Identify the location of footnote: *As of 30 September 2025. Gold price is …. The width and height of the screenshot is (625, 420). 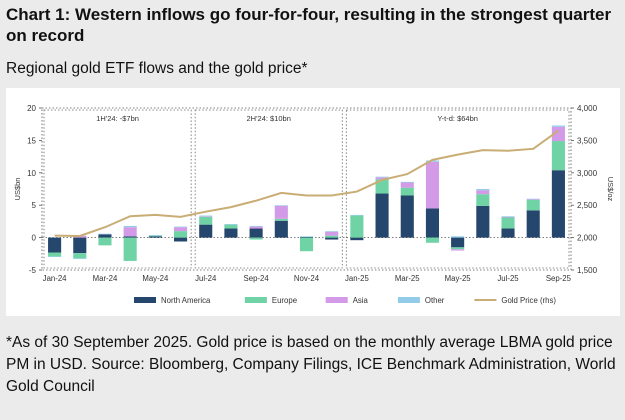
(311, 364).